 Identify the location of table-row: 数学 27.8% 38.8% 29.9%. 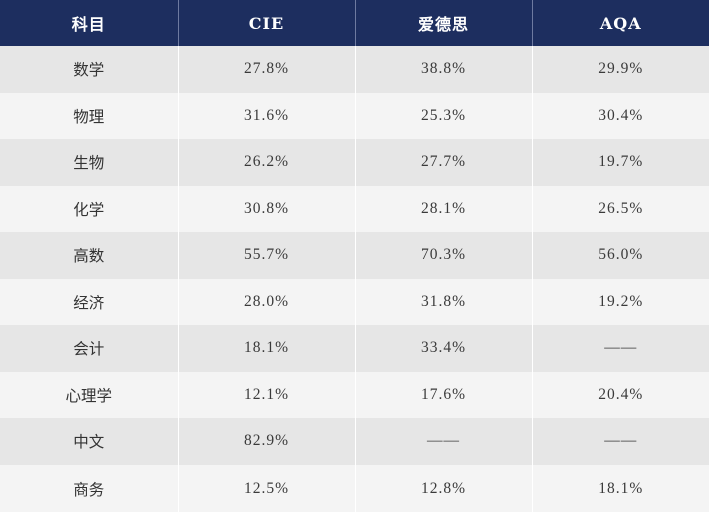
(354, 69).